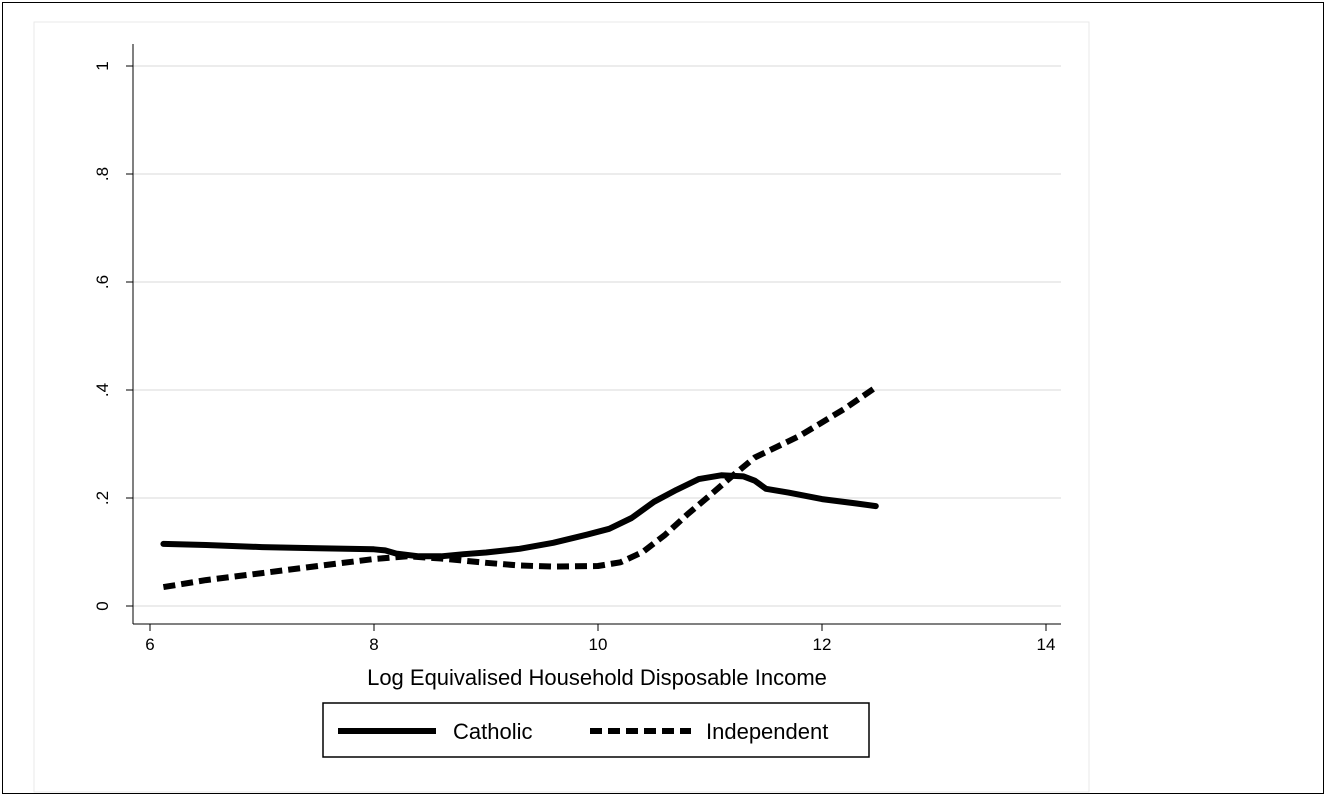 This screenshot has height=798, width=1328. What do you see at coordinates (596, 730) in the screenshot?
I see `legend: Catholic Independent` at bounding box center [596, 730].